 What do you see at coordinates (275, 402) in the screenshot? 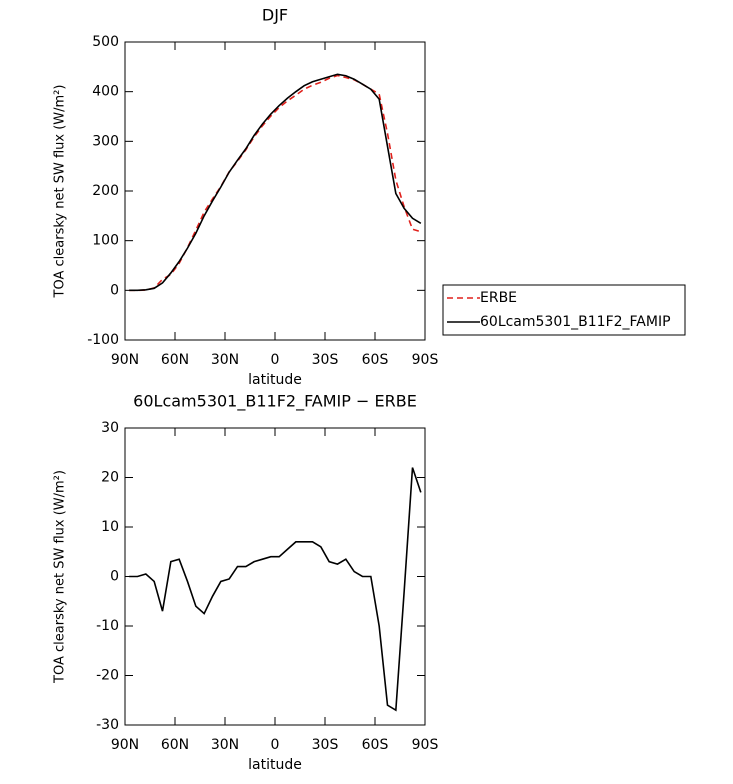
I see `chart-title: 60Lcam5301_B11F2_FAMIP − ERBE` at bounding box center [275, 402].